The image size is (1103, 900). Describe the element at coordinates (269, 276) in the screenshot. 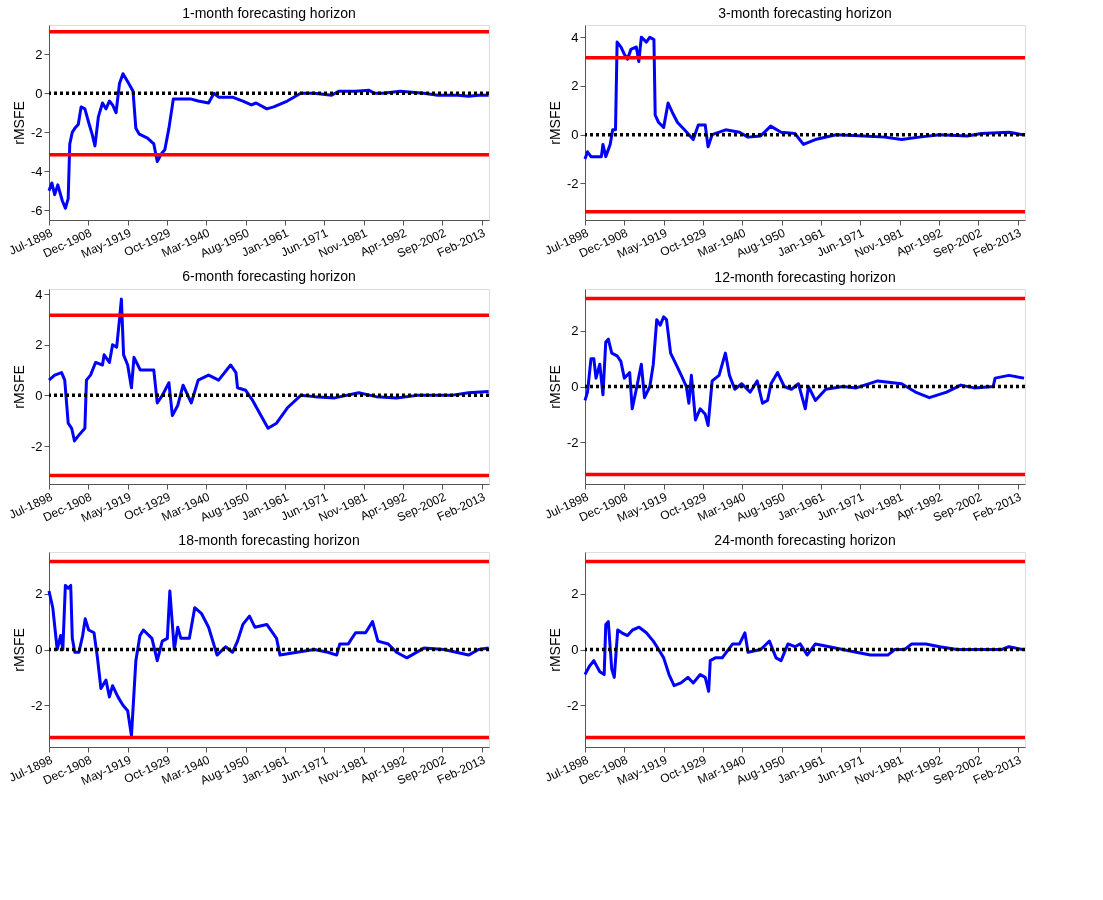

I see `chart-title: 6-month forecasting horizon` at that location.